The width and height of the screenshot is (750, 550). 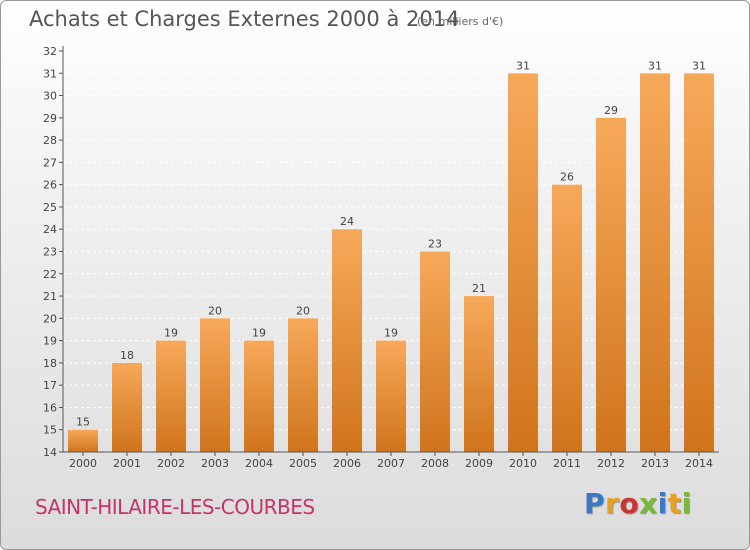 What do you see at coordinates (435, 244) in the screenshot?
I see `value-label: 23` at bounding box center [435, 244].